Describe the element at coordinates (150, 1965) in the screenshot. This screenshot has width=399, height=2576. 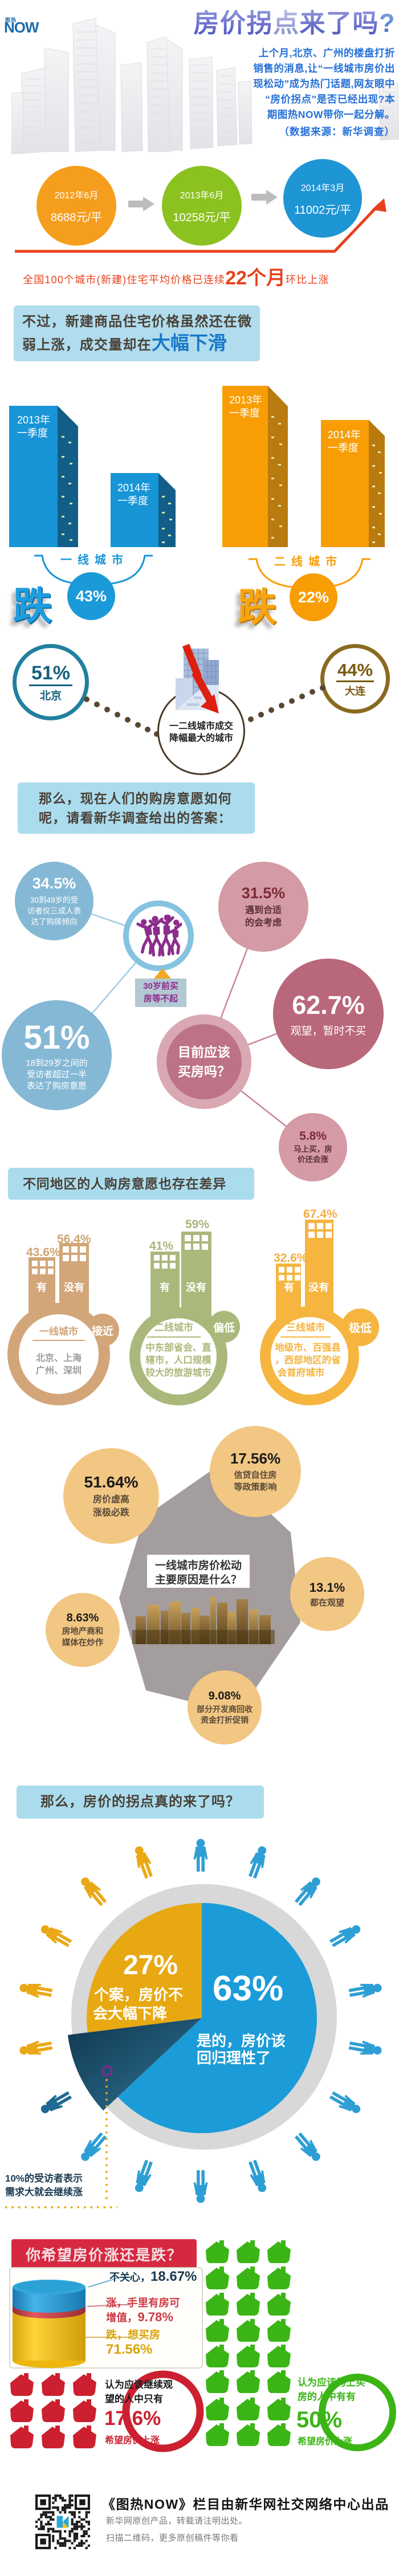
I see `svg-text: 27%` at that location.